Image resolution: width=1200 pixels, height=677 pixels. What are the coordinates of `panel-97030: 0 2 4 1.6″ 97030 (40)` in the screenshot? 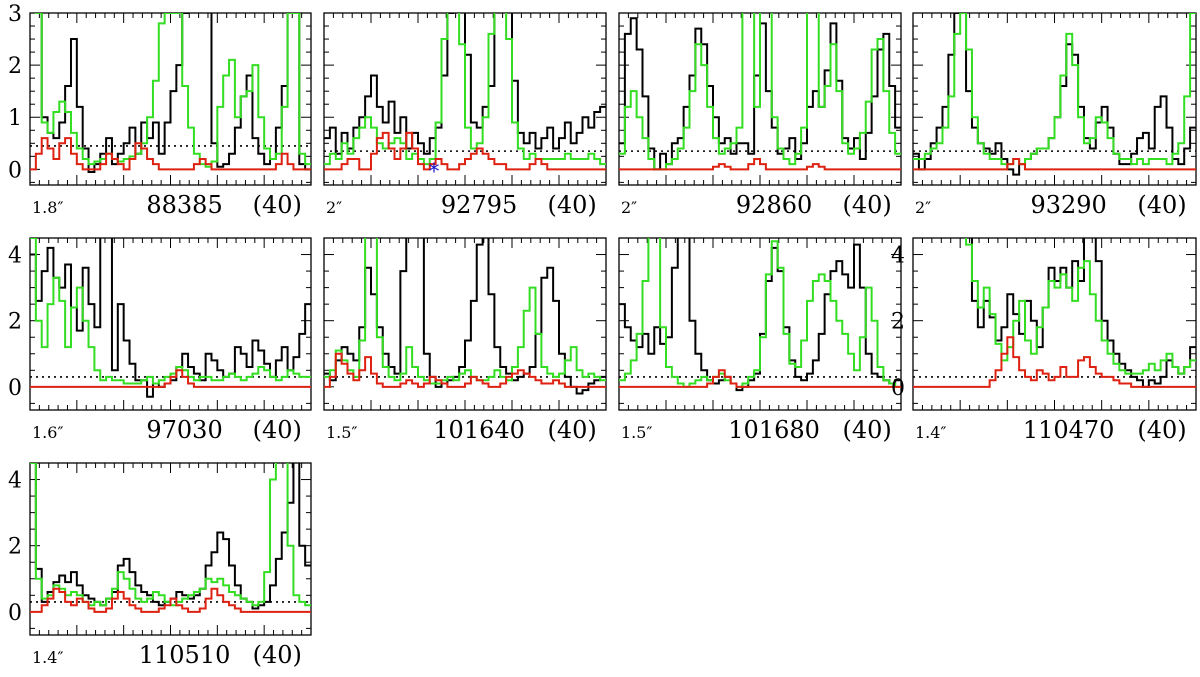 It's located at (160, 340).